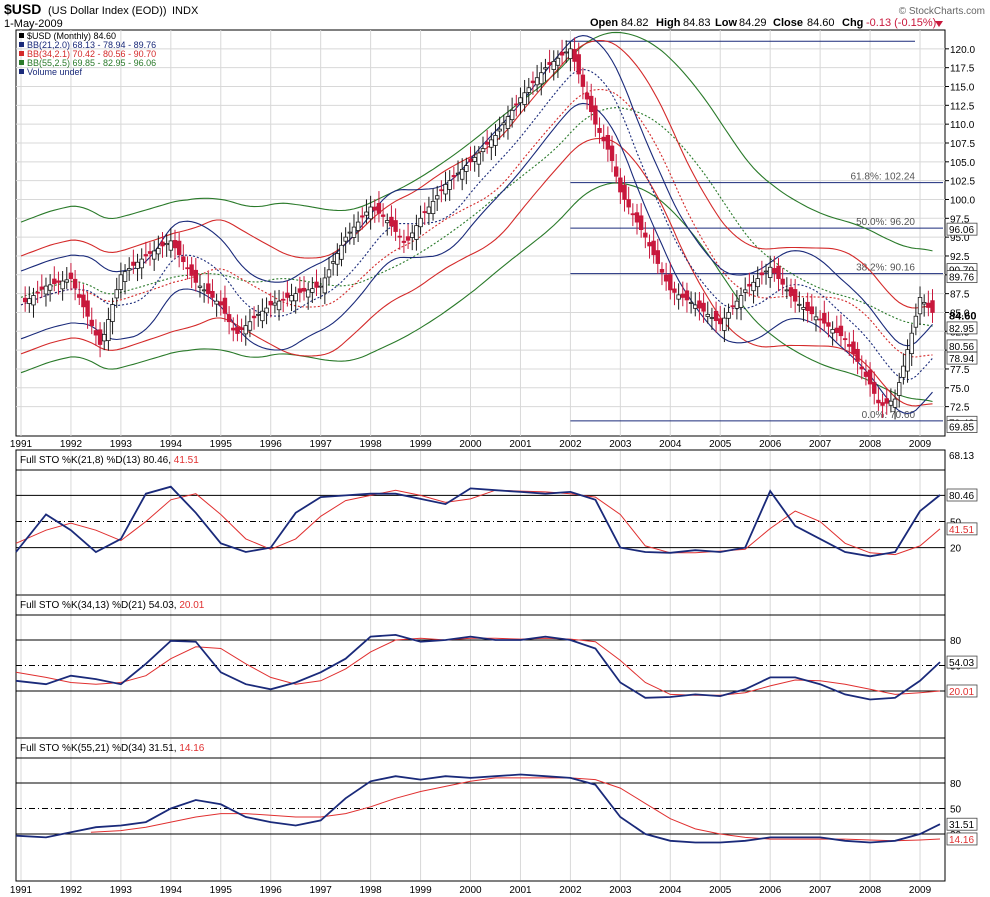 This screenshot has width=990, height=897. I want to click on x-tick-label: 1996, so click(271, 890).